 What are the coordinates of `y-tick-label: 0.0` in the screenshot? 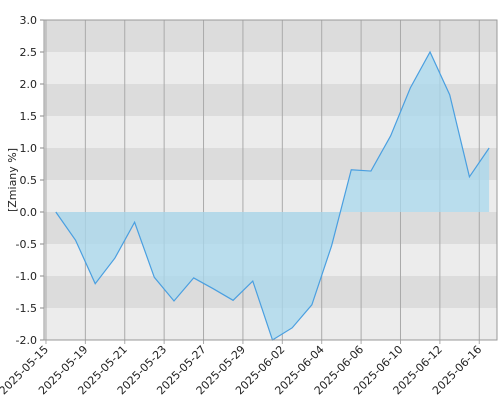 It's located at (29, 212).